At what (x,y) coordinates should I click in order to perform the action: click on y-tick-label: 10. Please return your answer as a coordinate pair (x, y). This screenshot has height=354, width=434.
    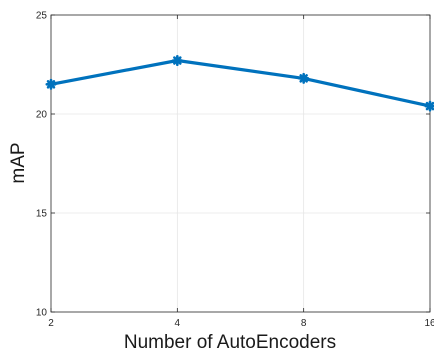
    Looking at the image, I should click on (42, 313).